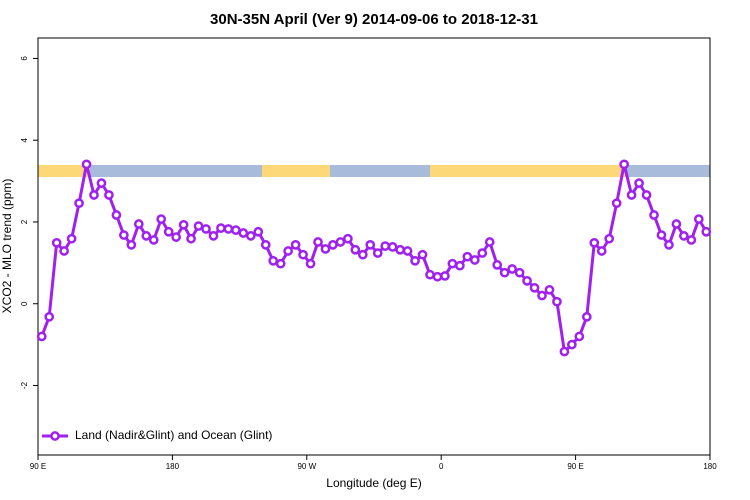  What do you see at coordinates (24, 58) in the screenshot?
I see `y-tick-label: 6` at bounding box center [24, 58].